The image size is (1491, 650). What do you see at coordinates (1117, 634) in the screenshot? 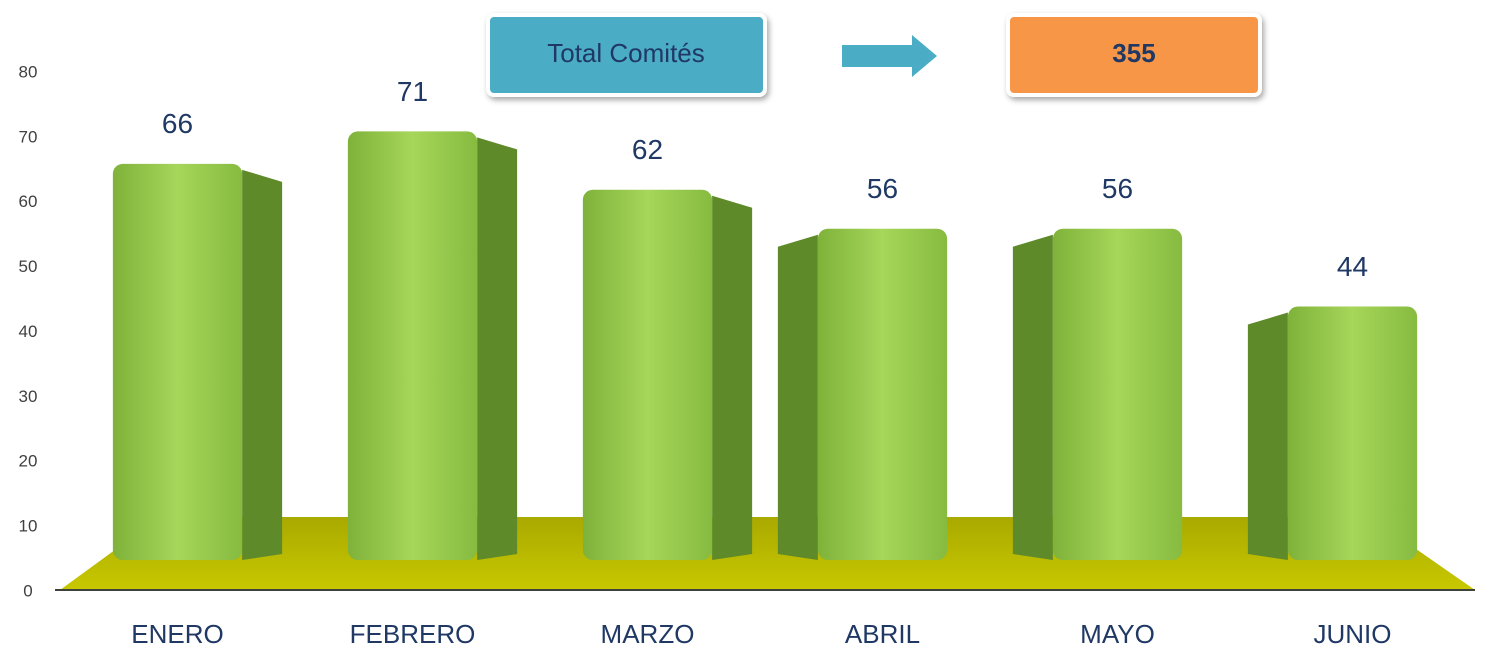
I see `x-tick-label: MAYO` at bounding box center [1117, 634].